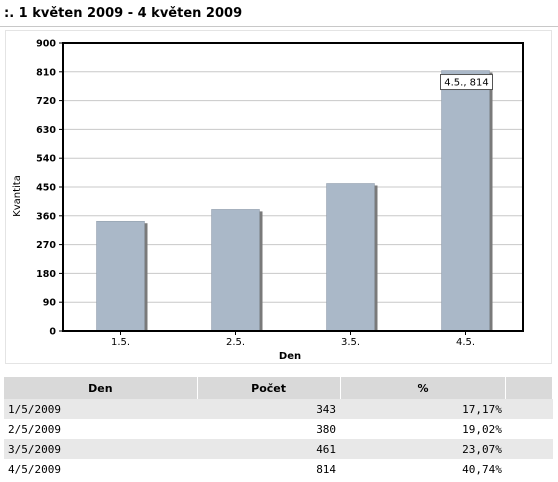 This screenshot has height=482, width=558. I want to click on column-header-percent: %, so click(423, 388).